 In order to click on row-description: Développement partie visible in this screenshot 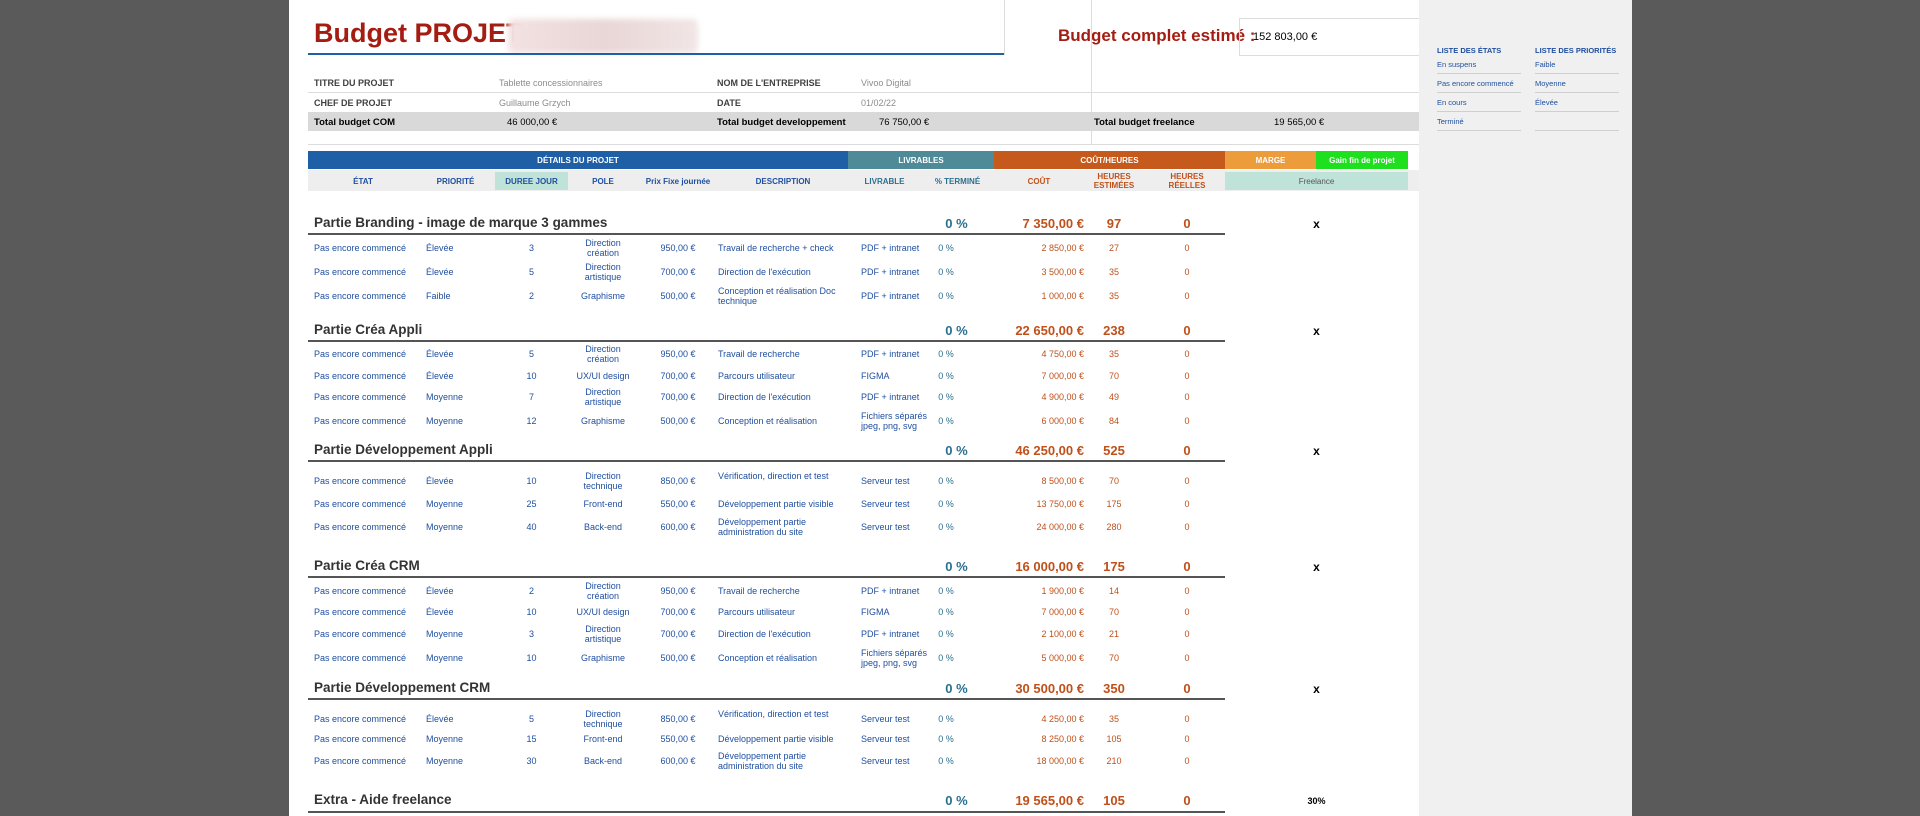, I will do `click(776, 739)`.